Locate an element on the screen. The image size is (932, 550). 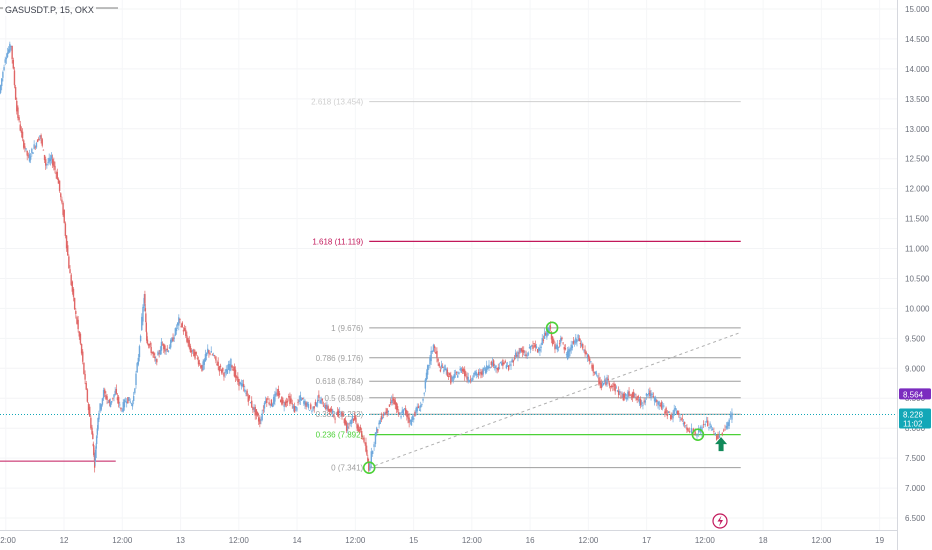
price-tick: 12.000 is located at coordinates (917, 189).